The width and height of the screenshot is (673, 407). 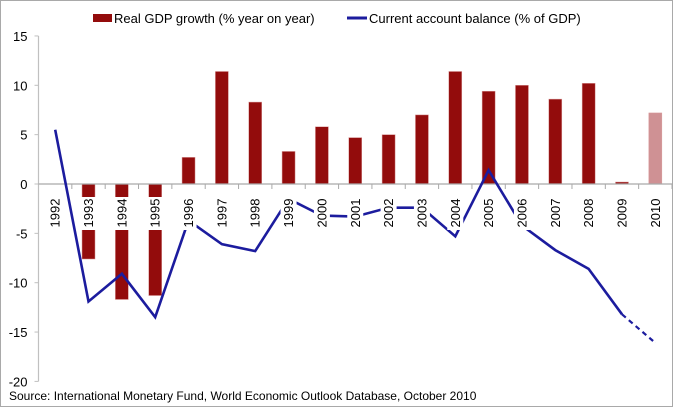 I want to click on gdp-bar-2006, so click(x=522, y=135).